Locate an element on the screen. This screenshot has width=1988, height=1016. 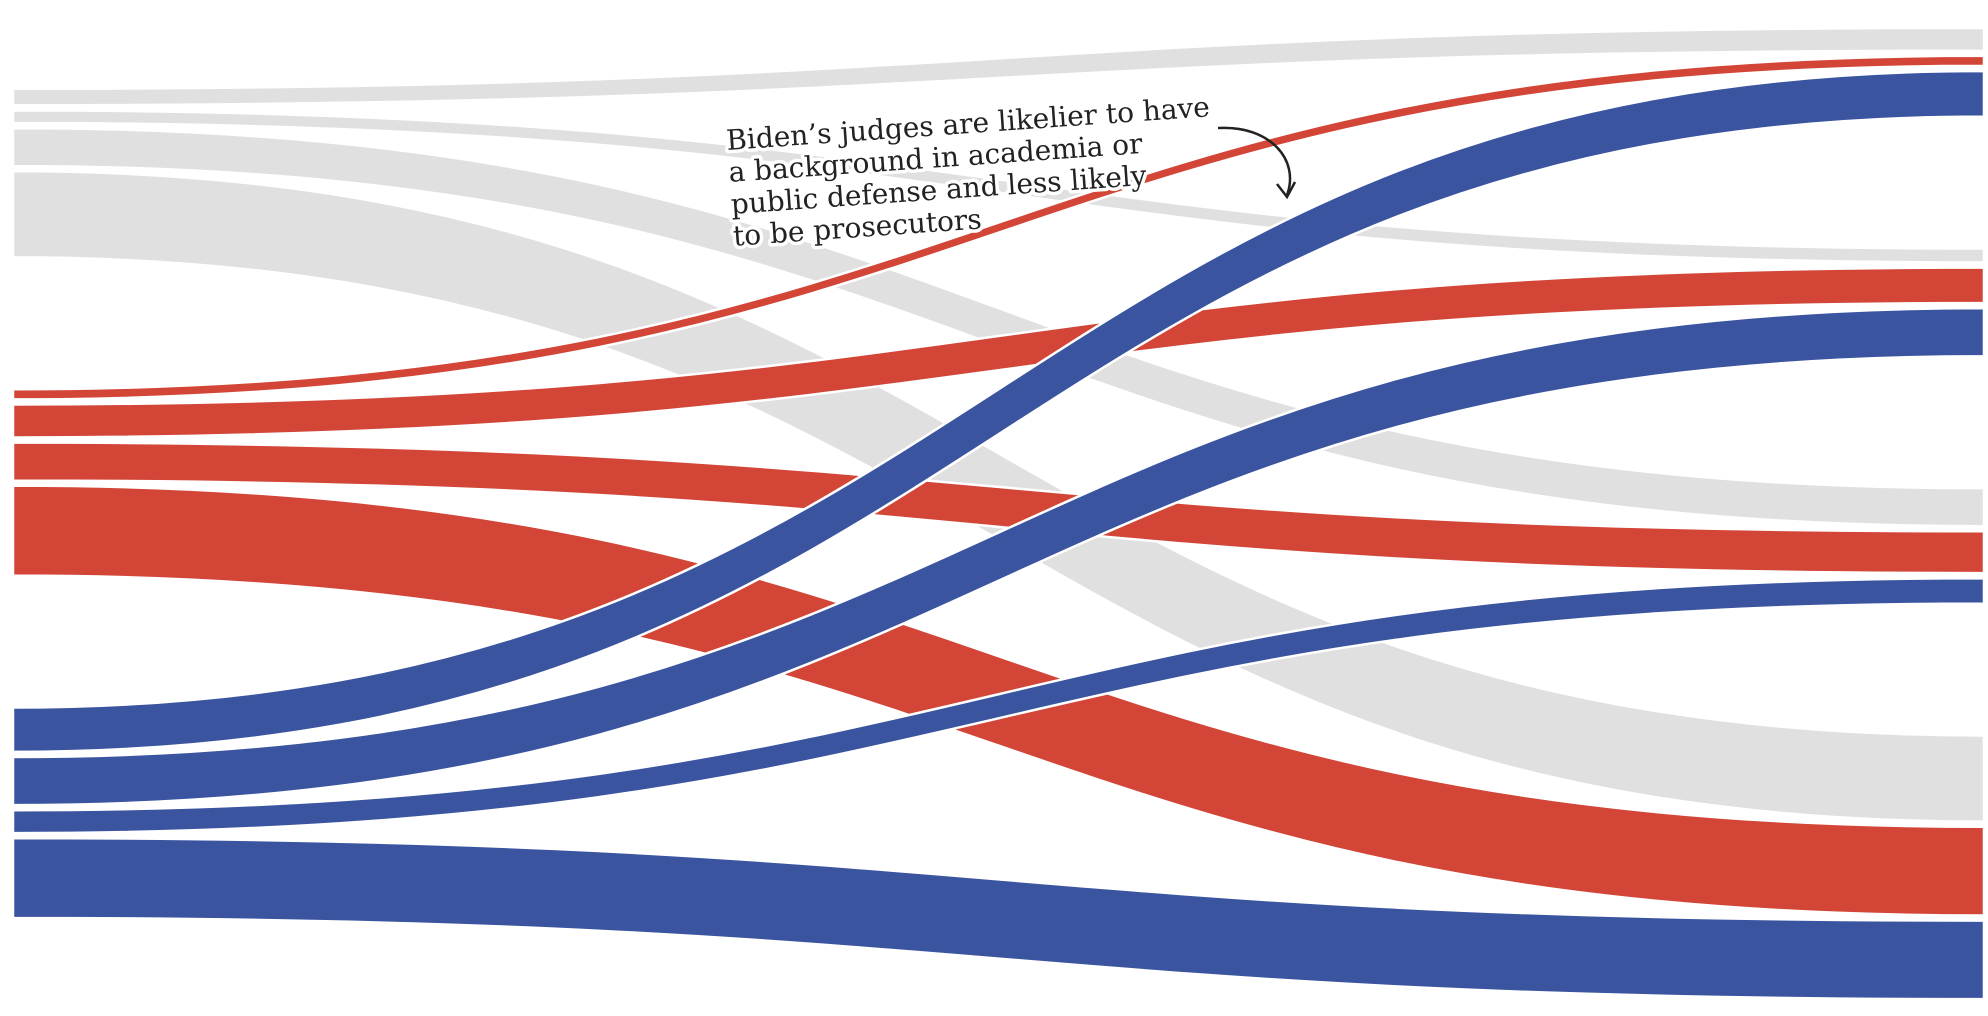
annotation-arrowhead is located at coordinates (1286, 190).